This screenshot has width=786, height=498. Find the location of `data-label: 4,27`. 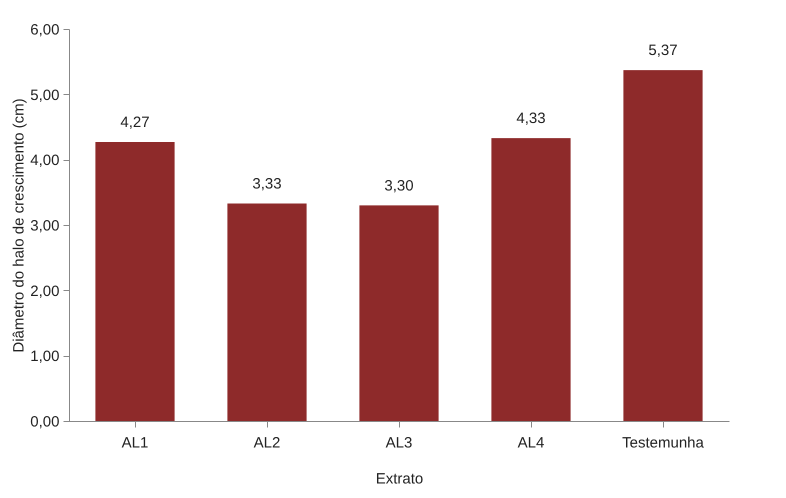

data-label: 4,27 is located at coordinates (135, 123).